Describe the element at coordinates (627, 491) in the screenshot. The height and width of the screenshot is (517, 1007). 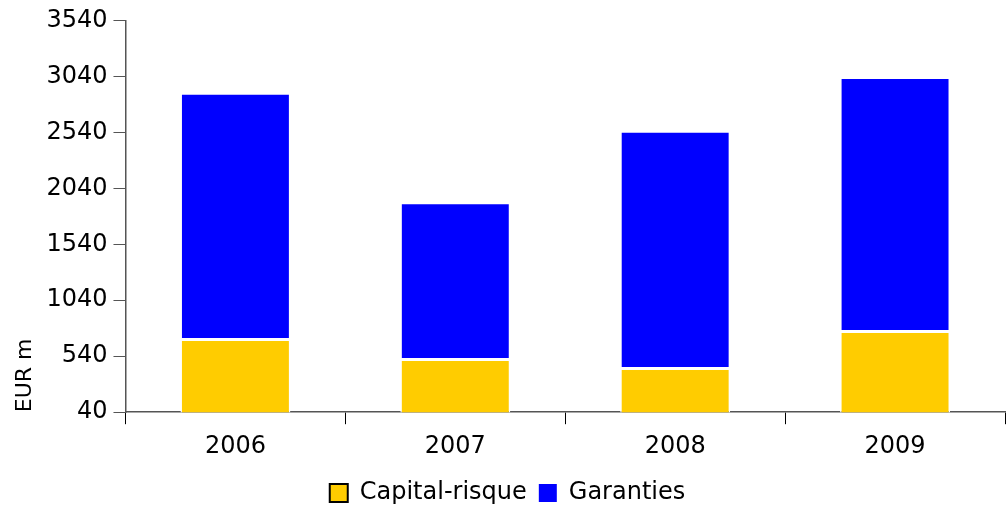
I see `legend-label: Garanties` at that location.